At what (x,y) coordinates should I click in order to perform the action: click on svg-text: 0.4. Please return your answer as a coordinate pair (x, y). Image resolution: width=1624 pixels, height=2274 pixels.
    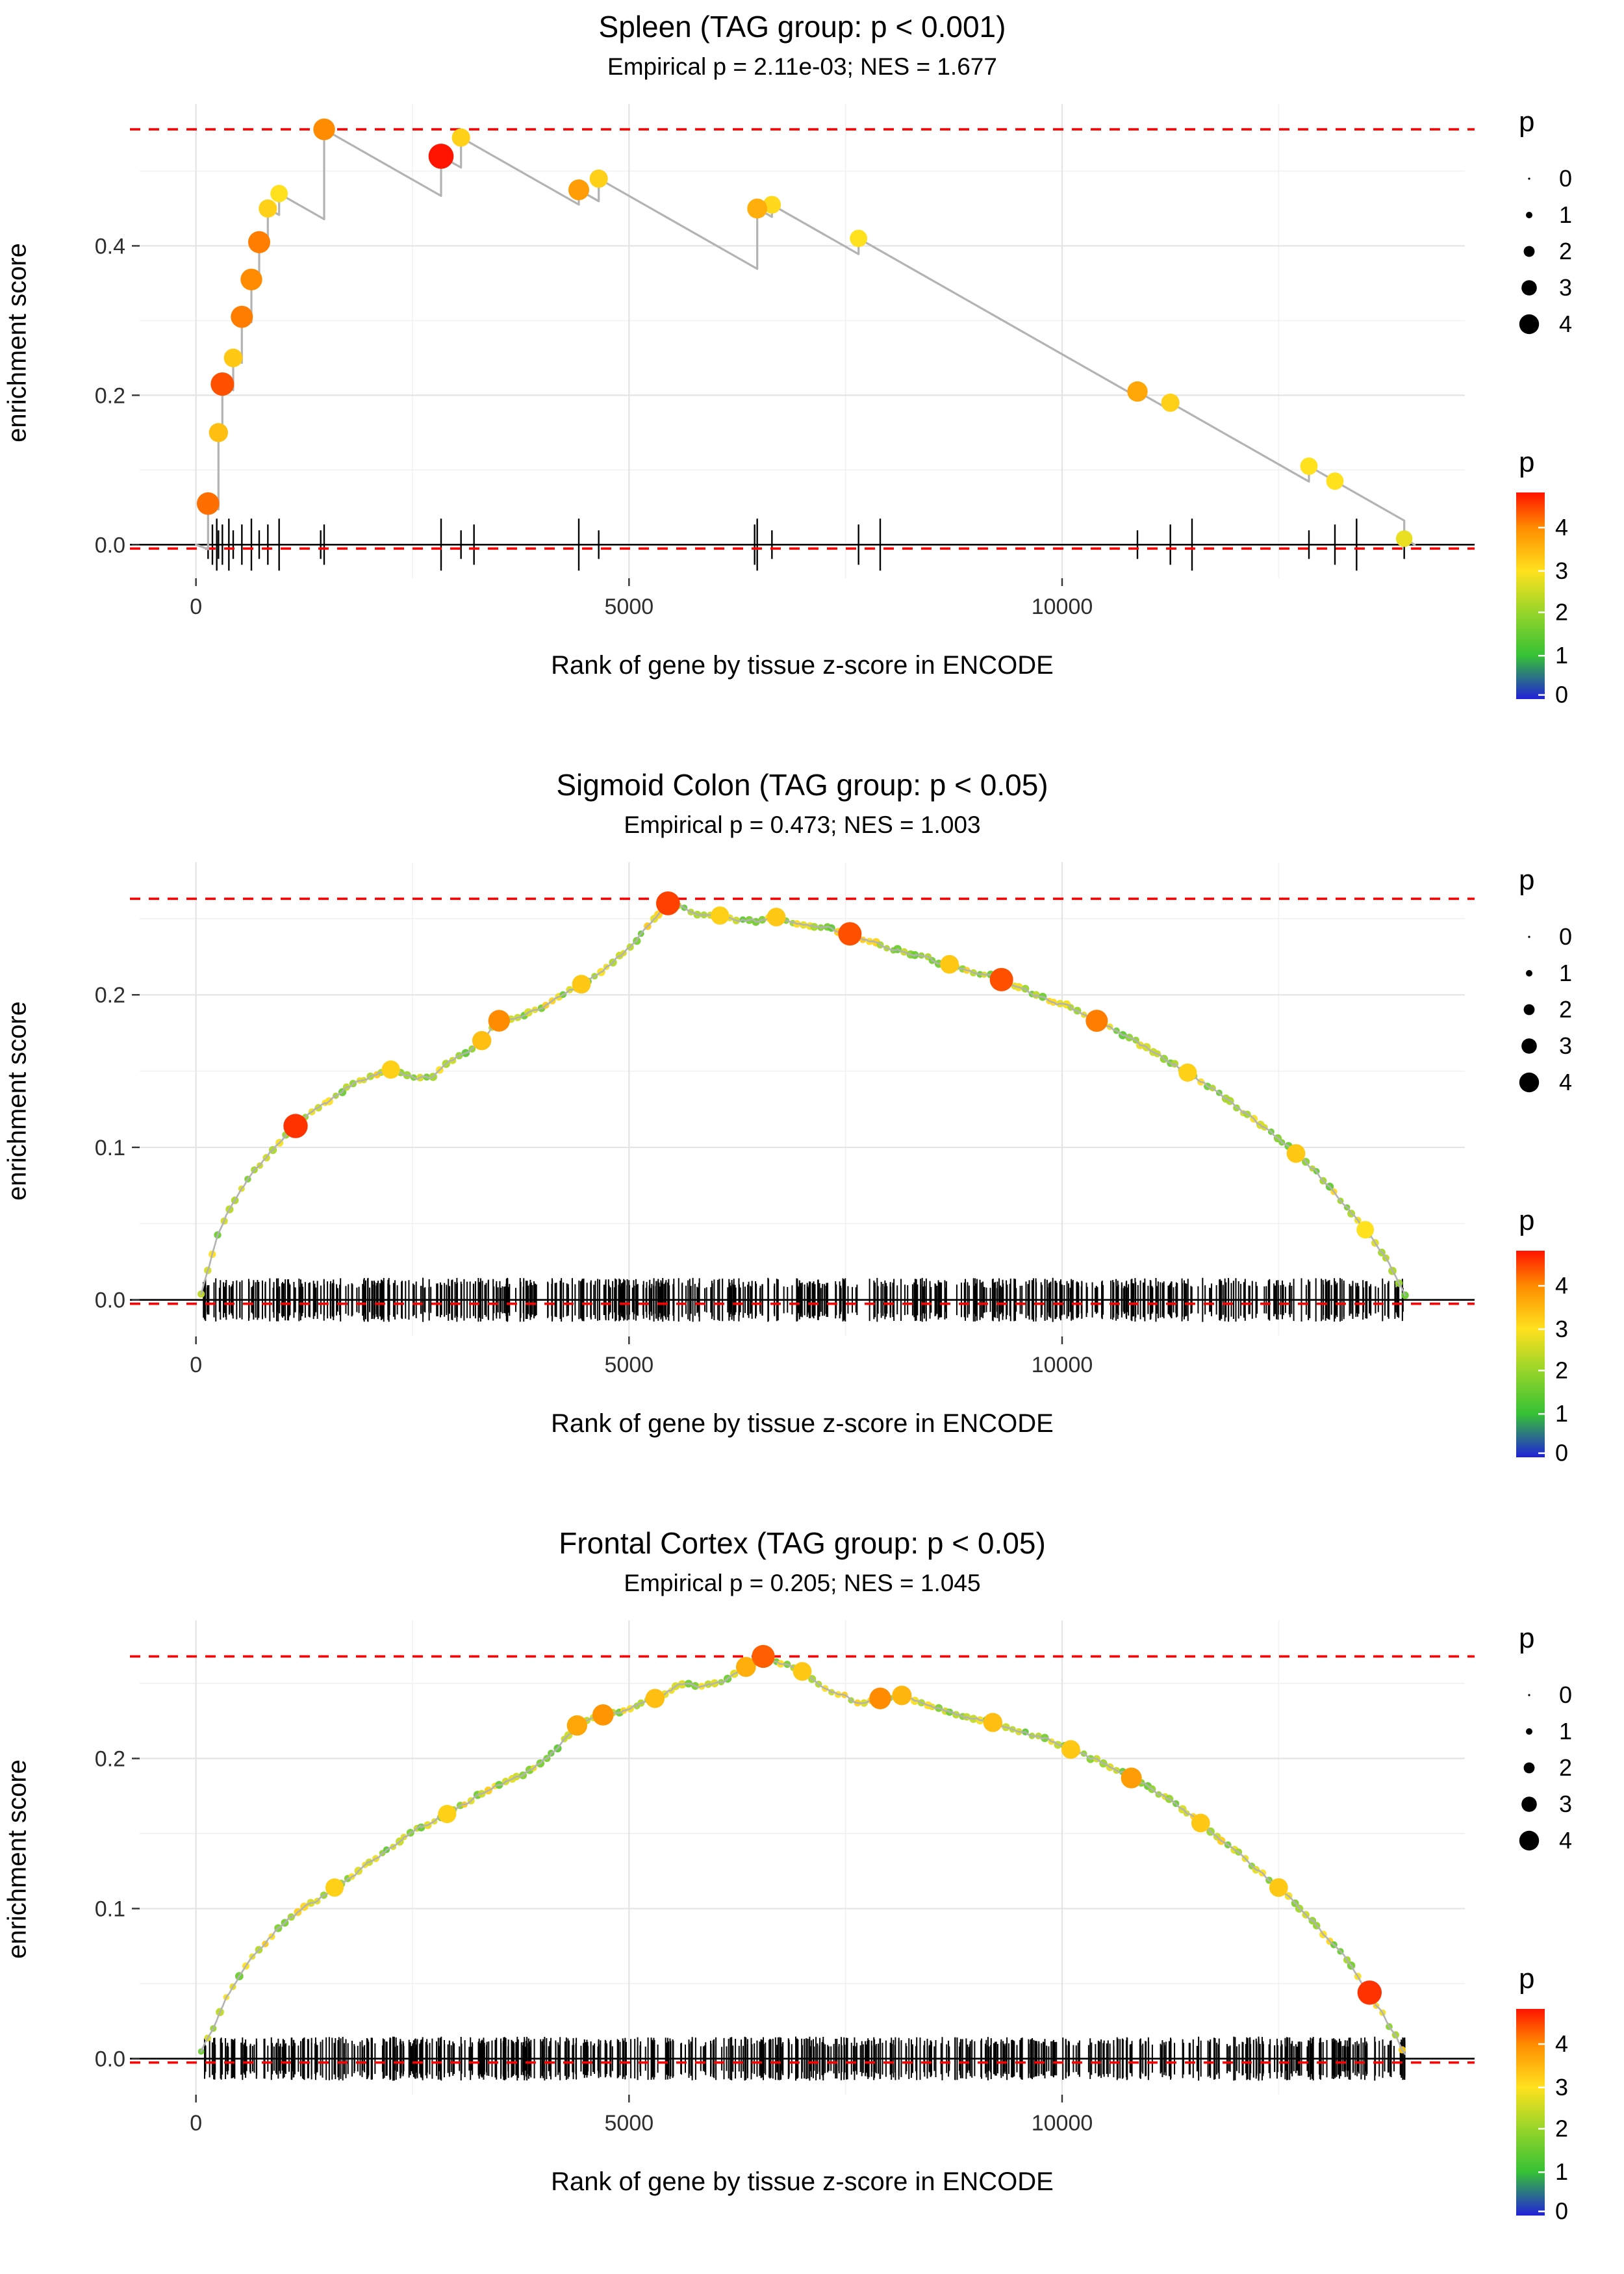
    Looking at the image, I should click on (110, 246).